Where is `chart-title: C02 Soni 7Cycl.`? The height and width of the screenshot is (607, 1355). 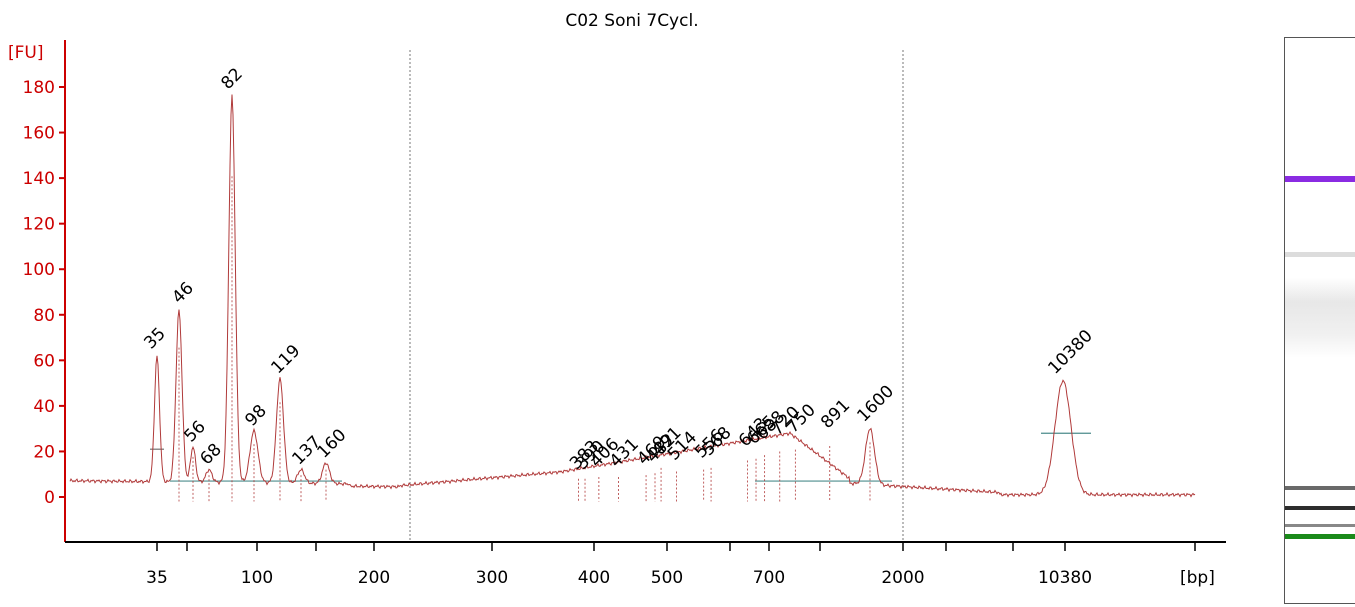 chart-title: C02 Soni 7Cycl. is located at coordinates (631, 21).